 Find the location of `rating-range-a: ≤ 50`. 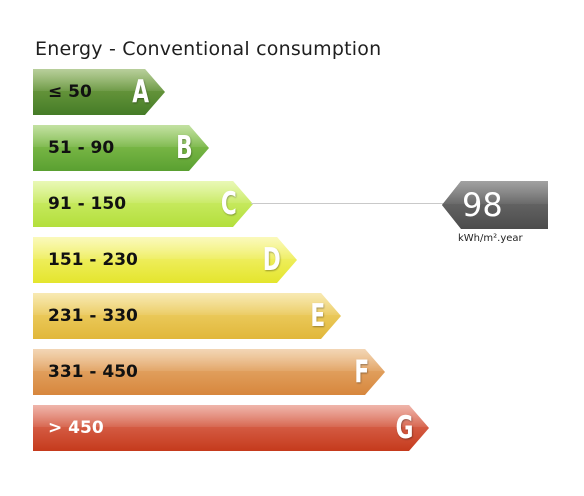

rating-range-a: ≤ 50 is located at coordinates (70, 92).